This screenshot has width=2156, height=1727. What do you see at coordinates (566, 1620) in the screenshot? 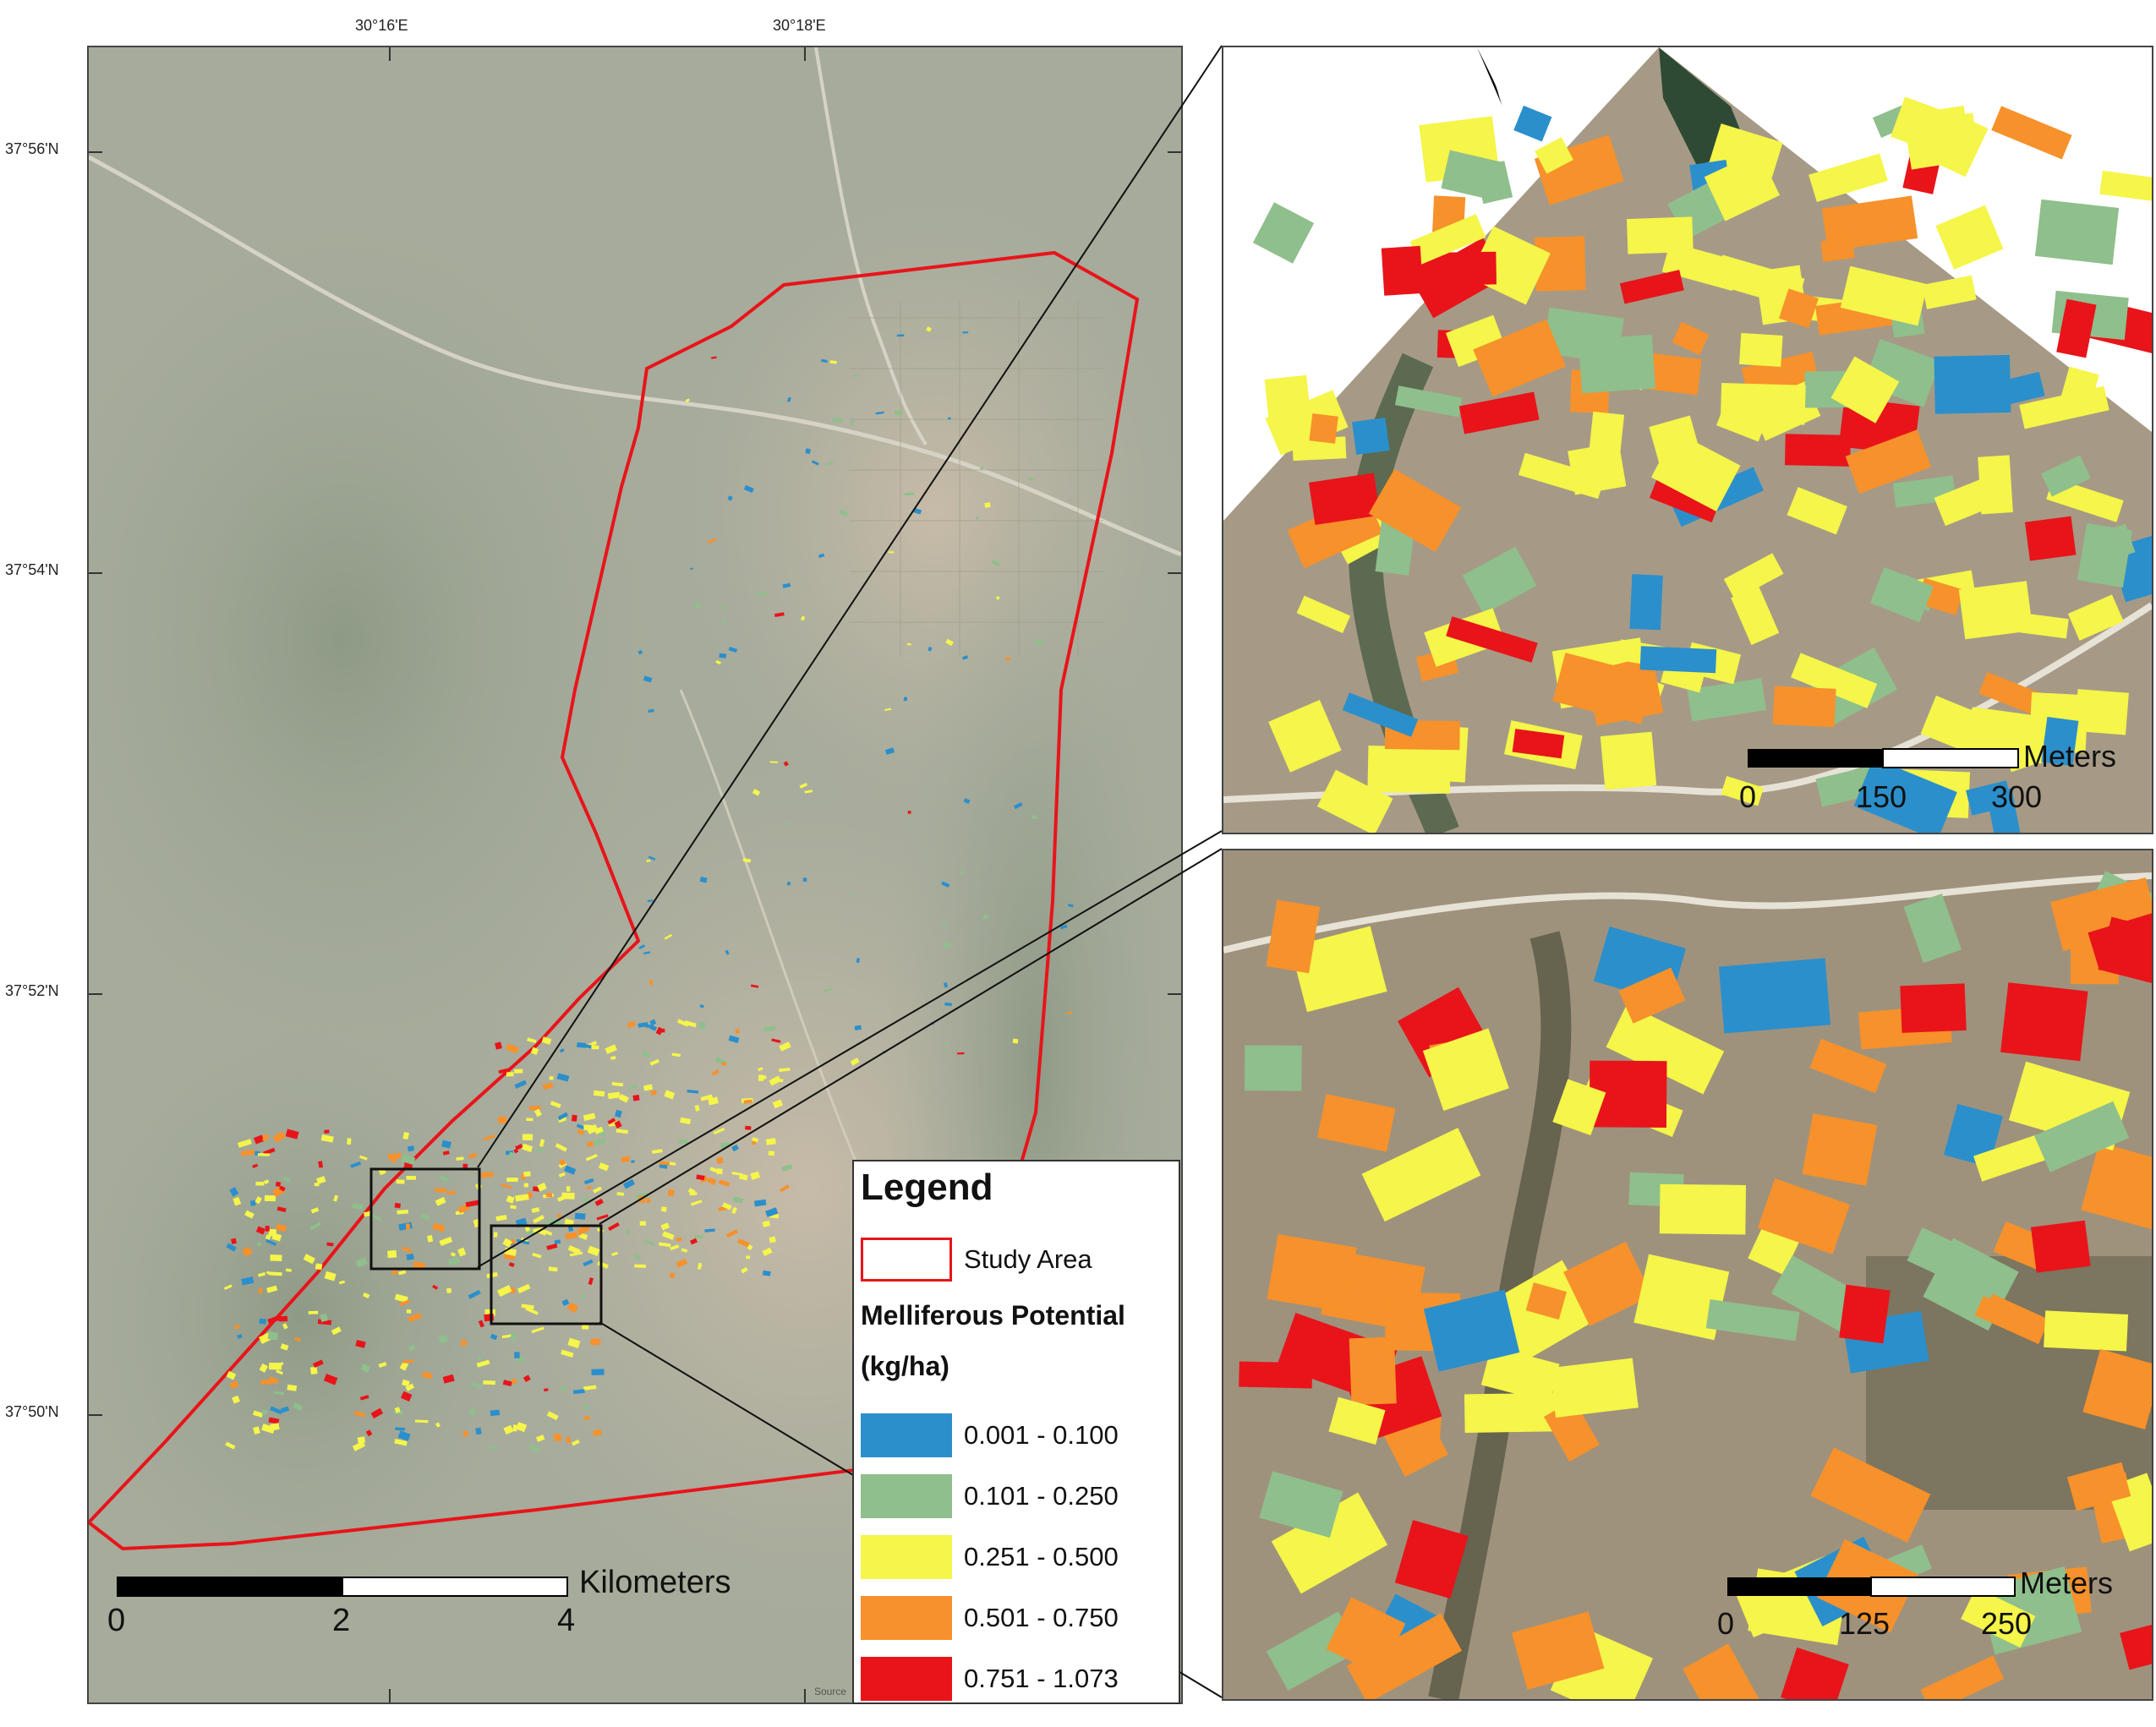
I see `main-scale-label-4: 4` at bounding box center [566, 1620].